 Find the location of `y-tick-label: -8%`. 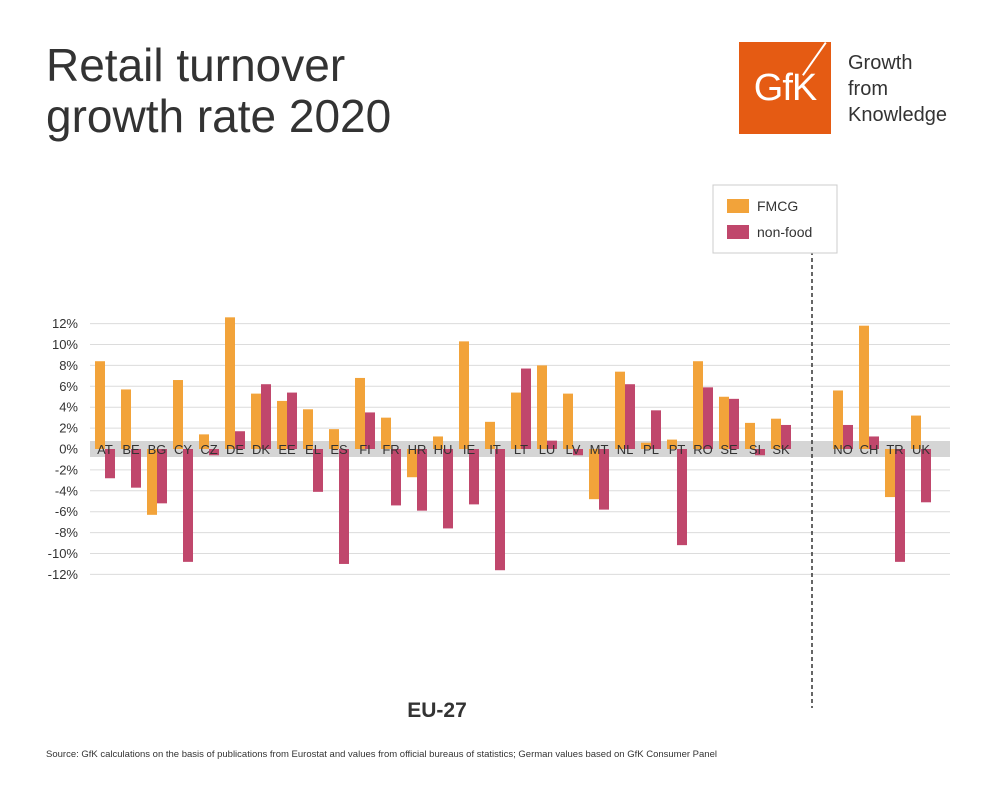

y-tick-label: -8% is located at coordinates (67, 532).